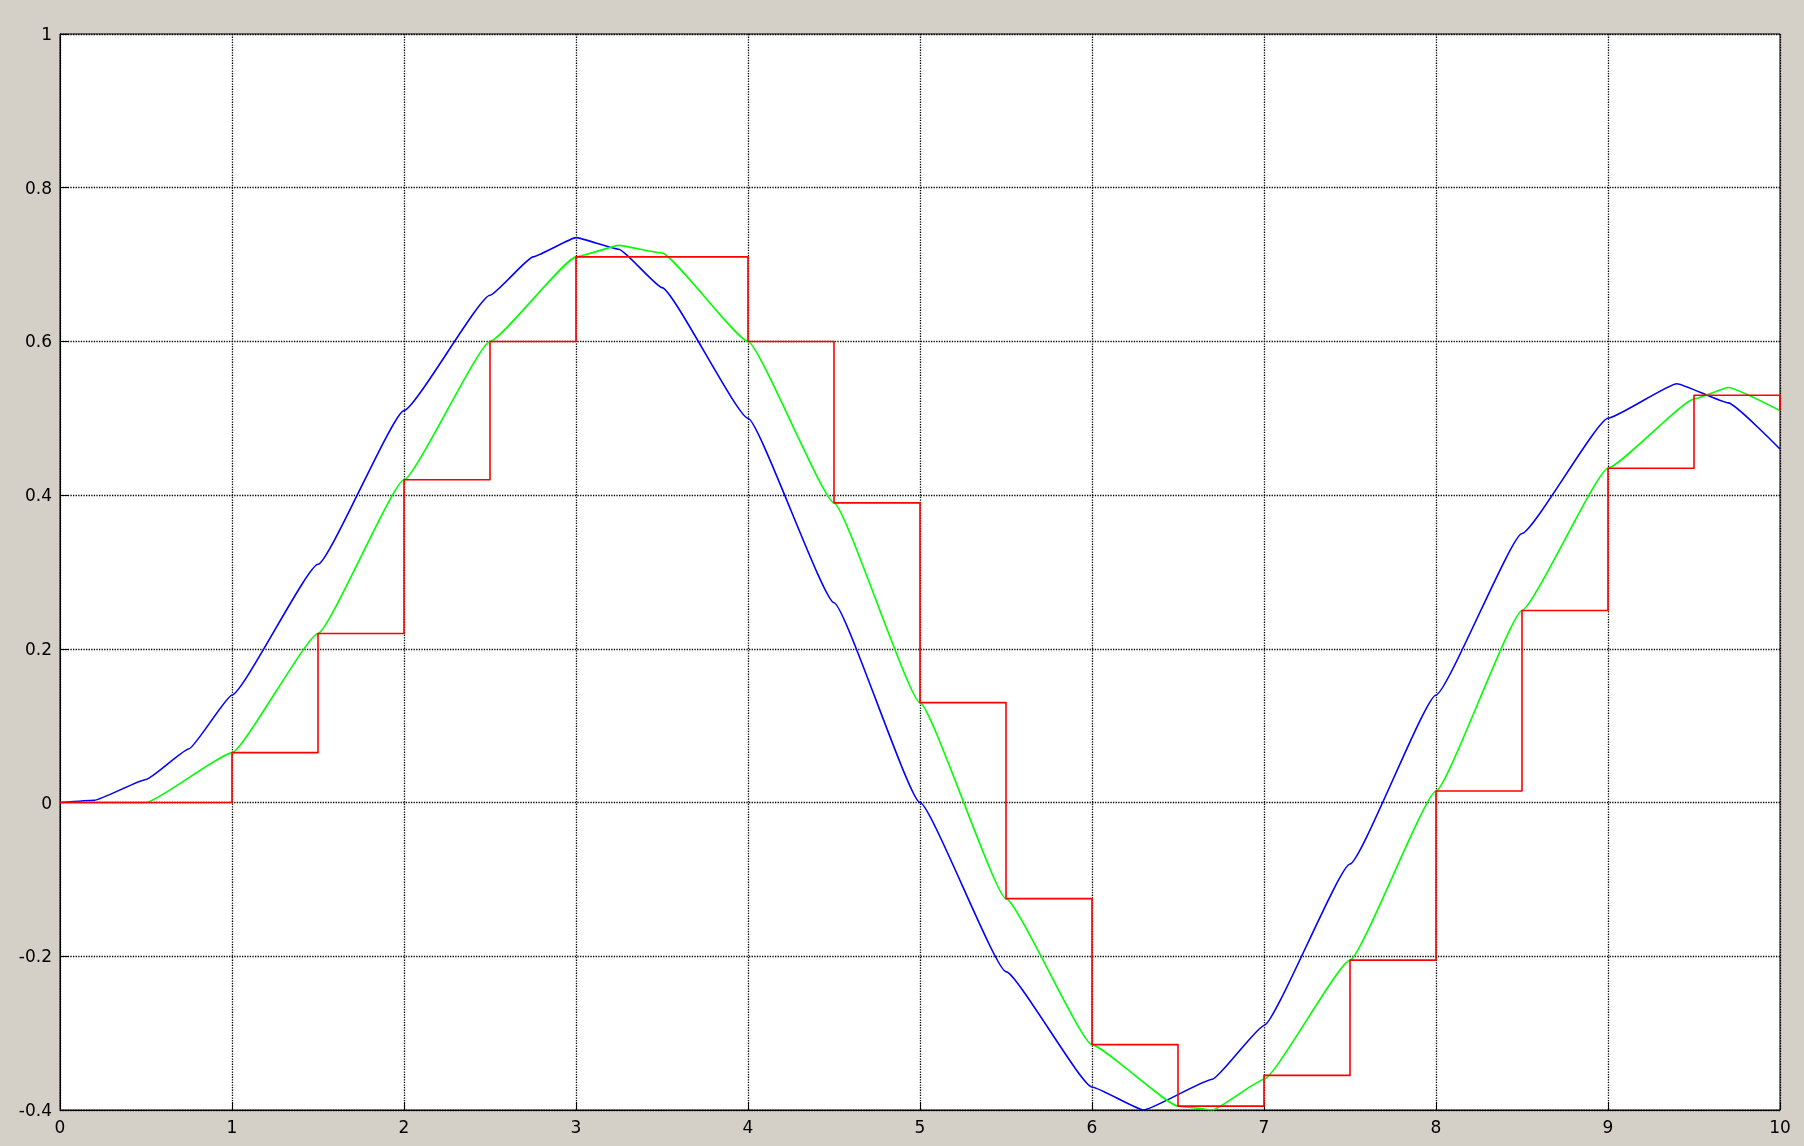  What do you see at coordinates (46, 802) in the screenshot?
I see `y-tick-label: 0` at bounding box center [46, 802].